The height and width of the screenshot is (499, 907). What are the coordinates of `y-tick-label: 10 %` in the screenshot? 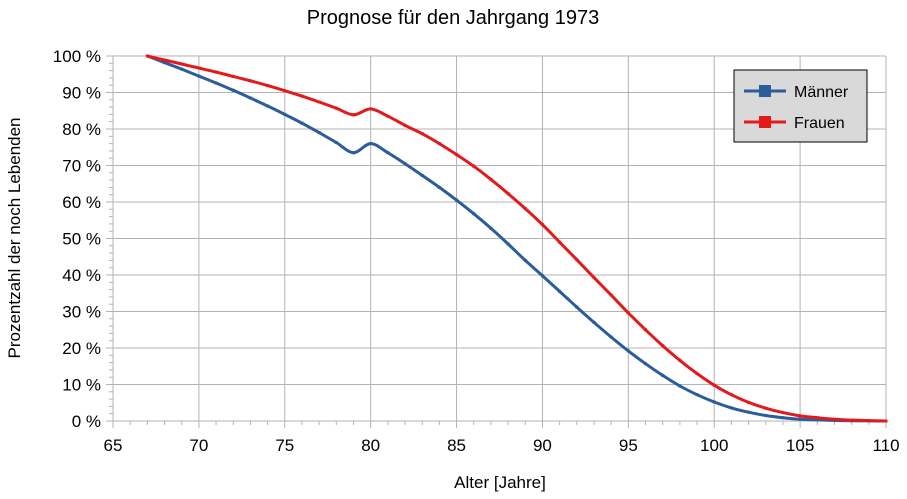 It's located at (81, 385).